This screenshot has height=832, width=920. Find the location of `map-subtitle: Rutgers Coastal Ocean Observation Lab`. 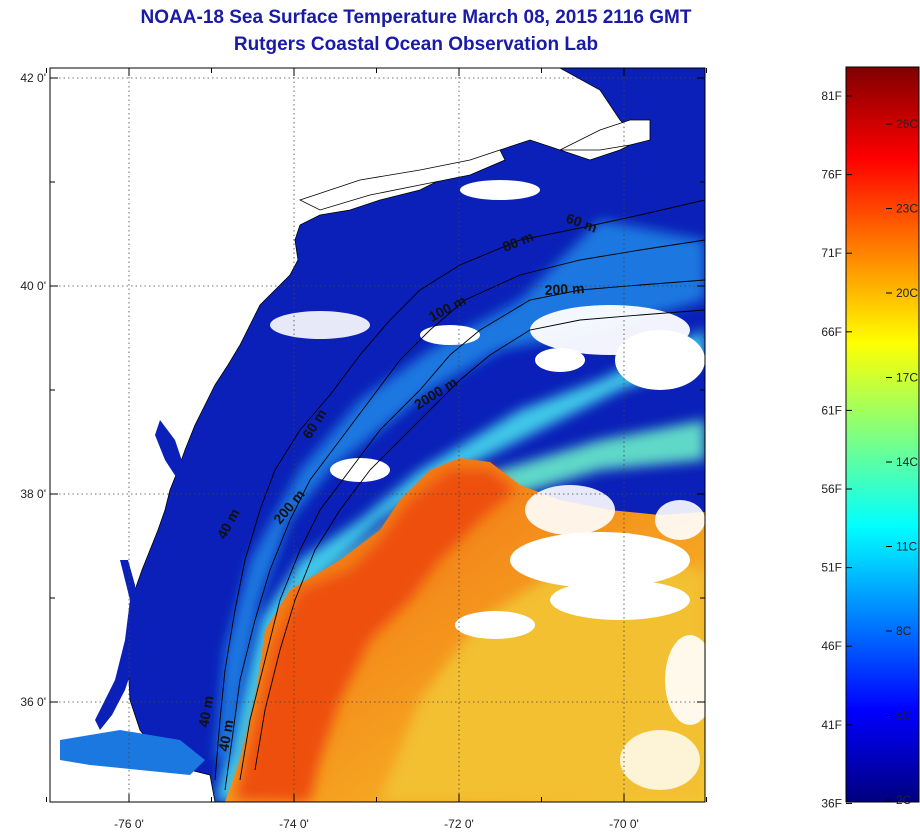

map-subtitle: Rutgers Coastal Ocean Observation Lab is located at coordinates (416, 44).